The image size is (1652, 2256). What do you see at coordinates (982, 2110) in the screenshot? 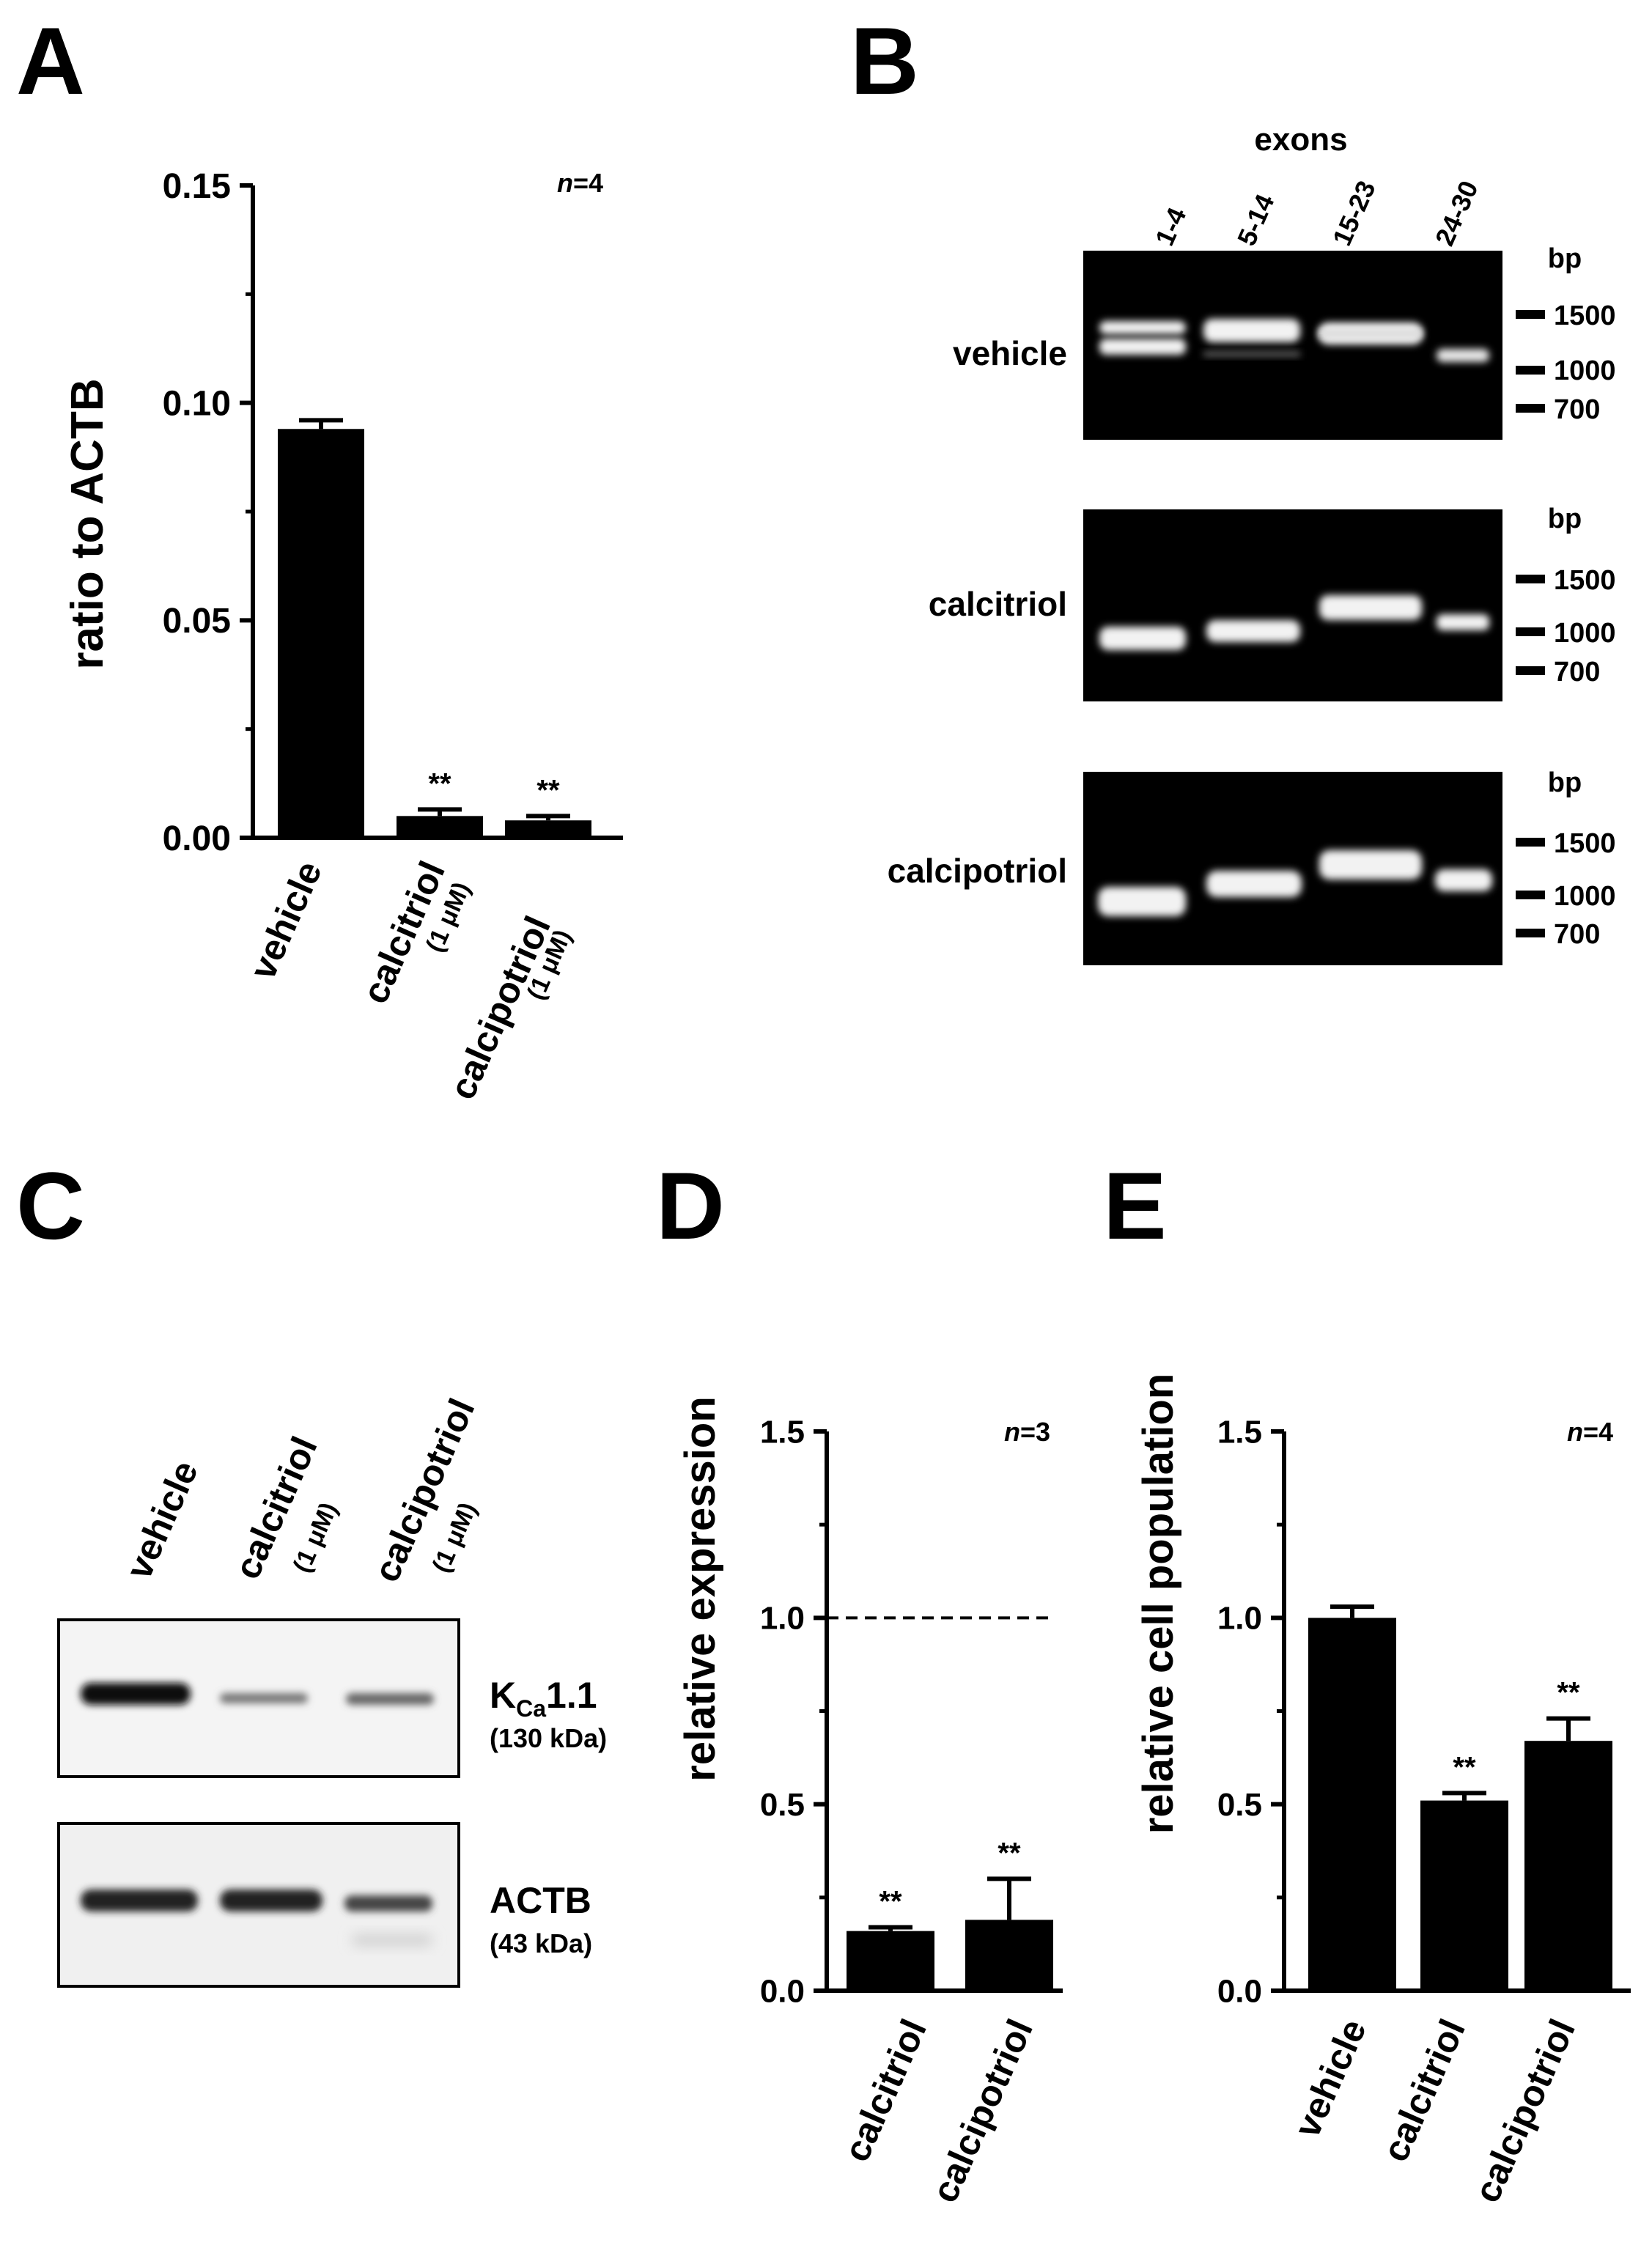
I see `chart-d-cat-calcipotriol: calcipotriol` at bounding box center [982, 2110].